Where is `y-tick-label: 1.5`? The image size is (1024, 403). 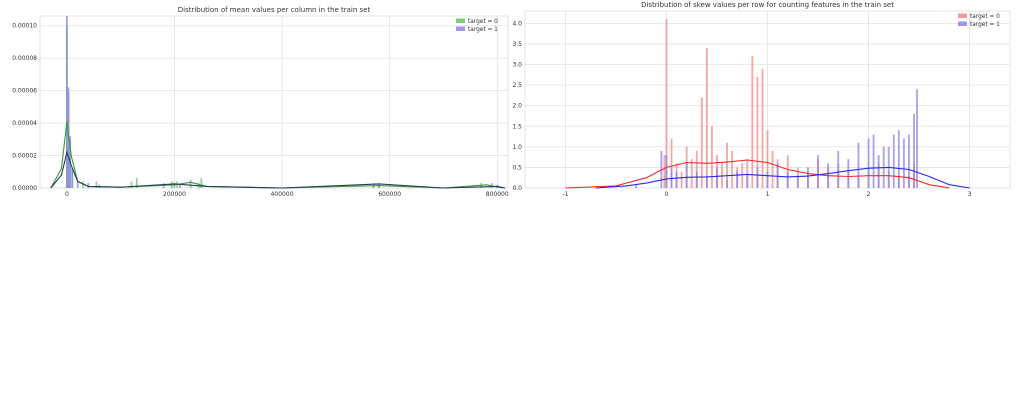 y-tick-label: 1.5 is located at coordinates (517, 126).